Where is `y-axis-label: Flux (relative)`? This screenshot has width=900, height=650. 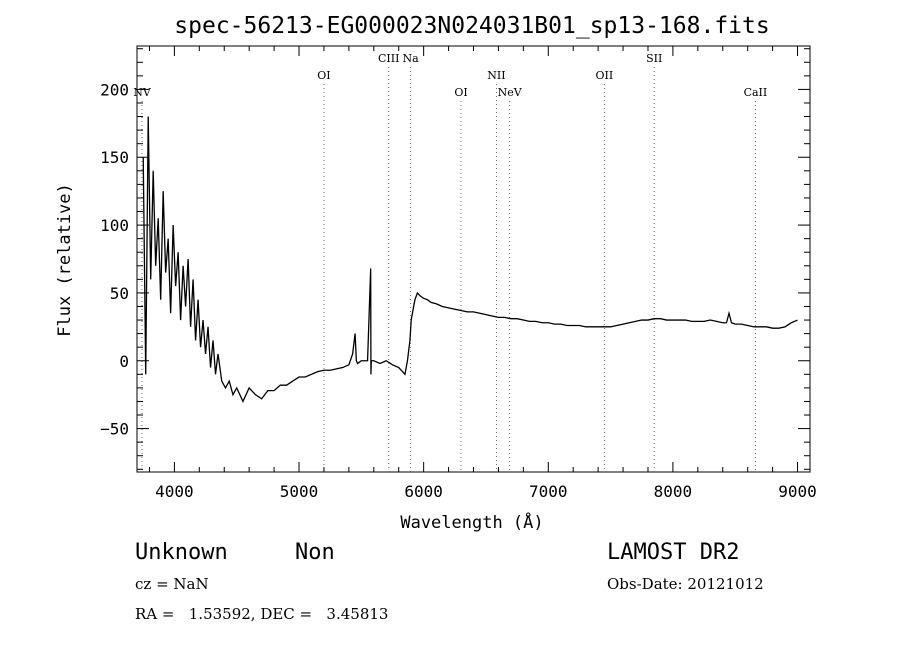
y-axis-label: Flux (relative) is located at coordinates (65, 260).